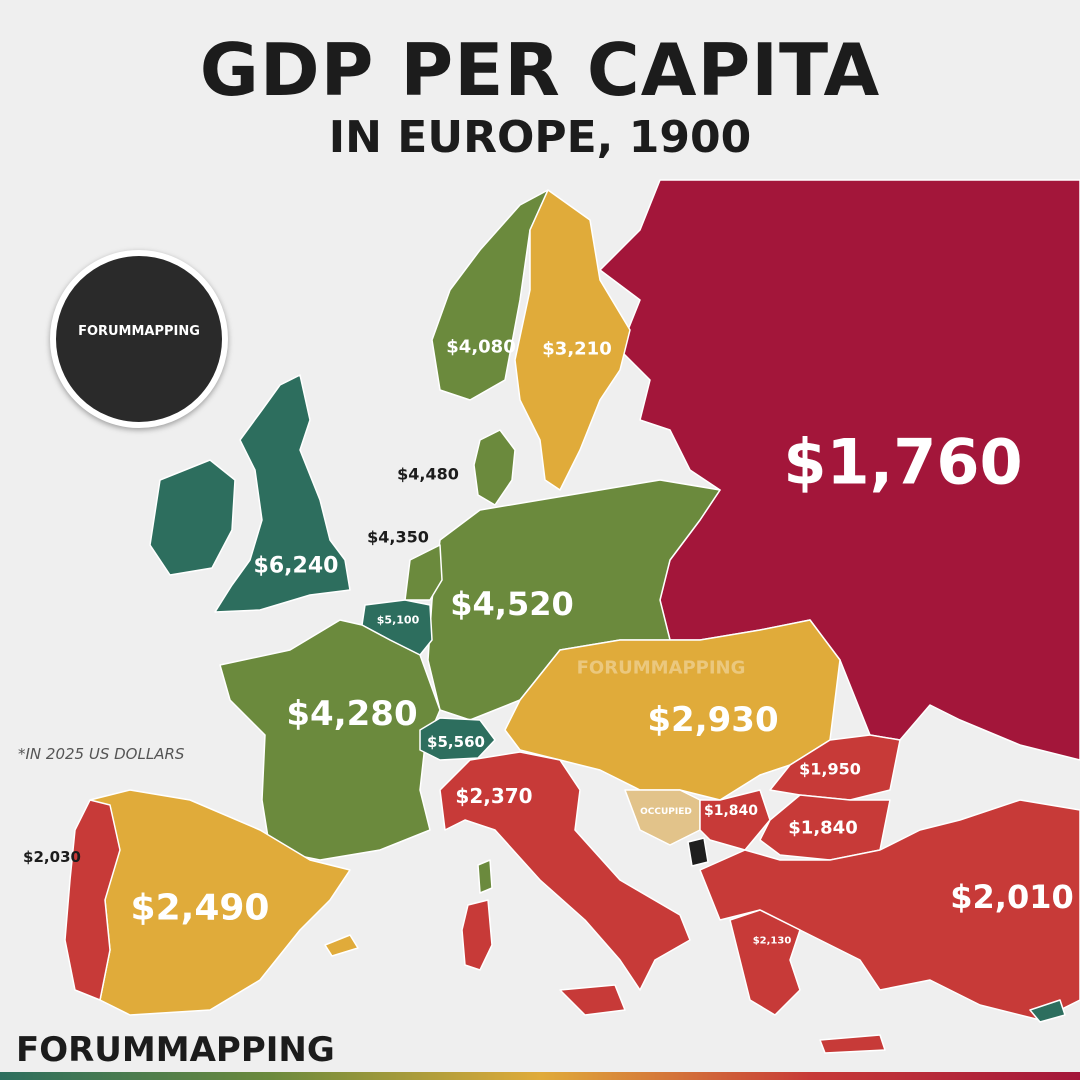 The height and width of the screenshot is (1080, 1080). I want to click on forummapping-badge: FORUMMAPPING, so click(139, 339).